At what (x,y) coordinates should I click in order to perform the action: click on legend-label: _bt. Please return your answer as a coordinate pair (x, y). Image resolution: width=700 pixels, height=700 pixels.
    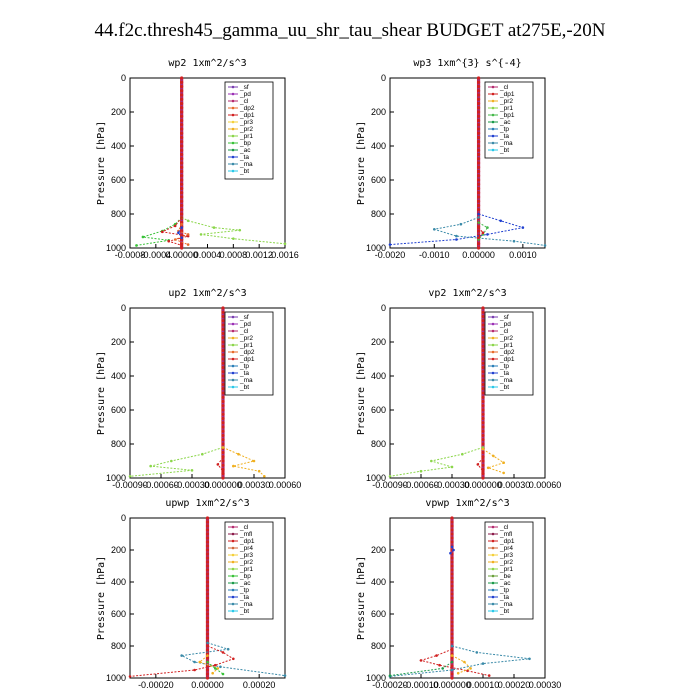
    Looking at the image, I should click on (244, 171).